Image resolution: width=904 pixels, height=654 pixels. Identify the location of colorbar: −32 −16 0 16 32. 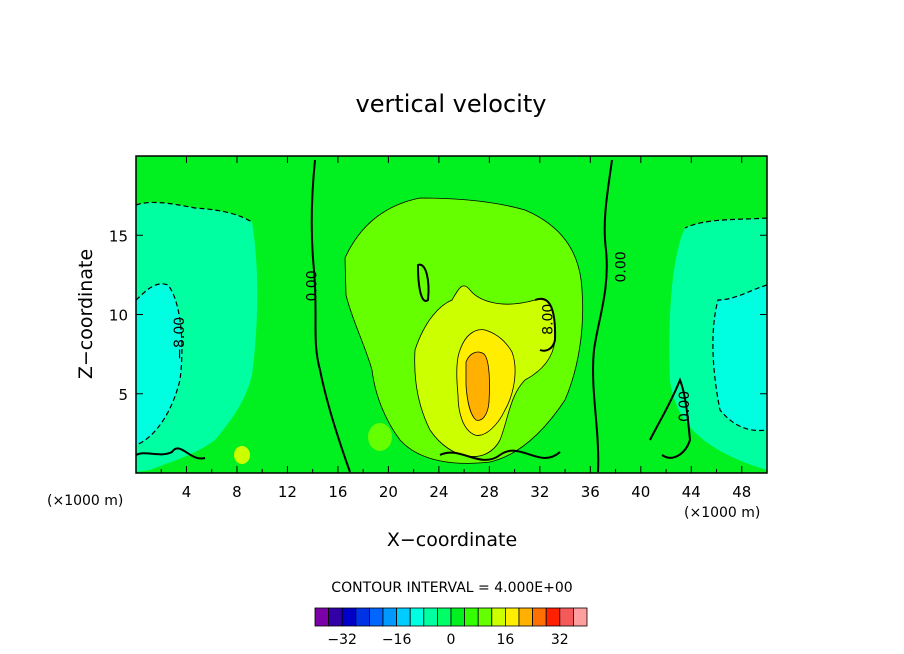
(451, 627).